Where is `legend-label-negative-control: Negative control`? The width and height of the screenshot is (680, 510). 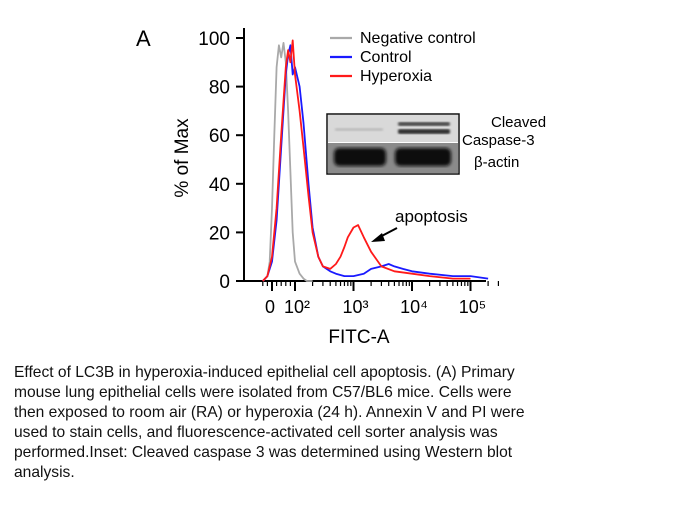 legend-label-negative-control: Negative control is located at coordinates (418, 38).